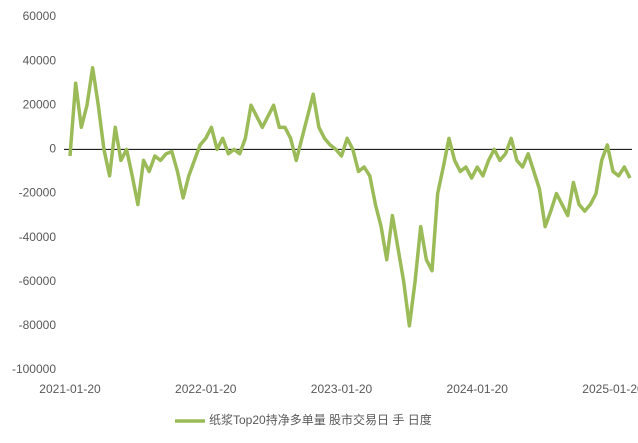 The height and width of the screenshot is (443, 638). Describe the element at coordinates (38, 281) in the screenshot. I see `y-tick-label: -60000` at that location.